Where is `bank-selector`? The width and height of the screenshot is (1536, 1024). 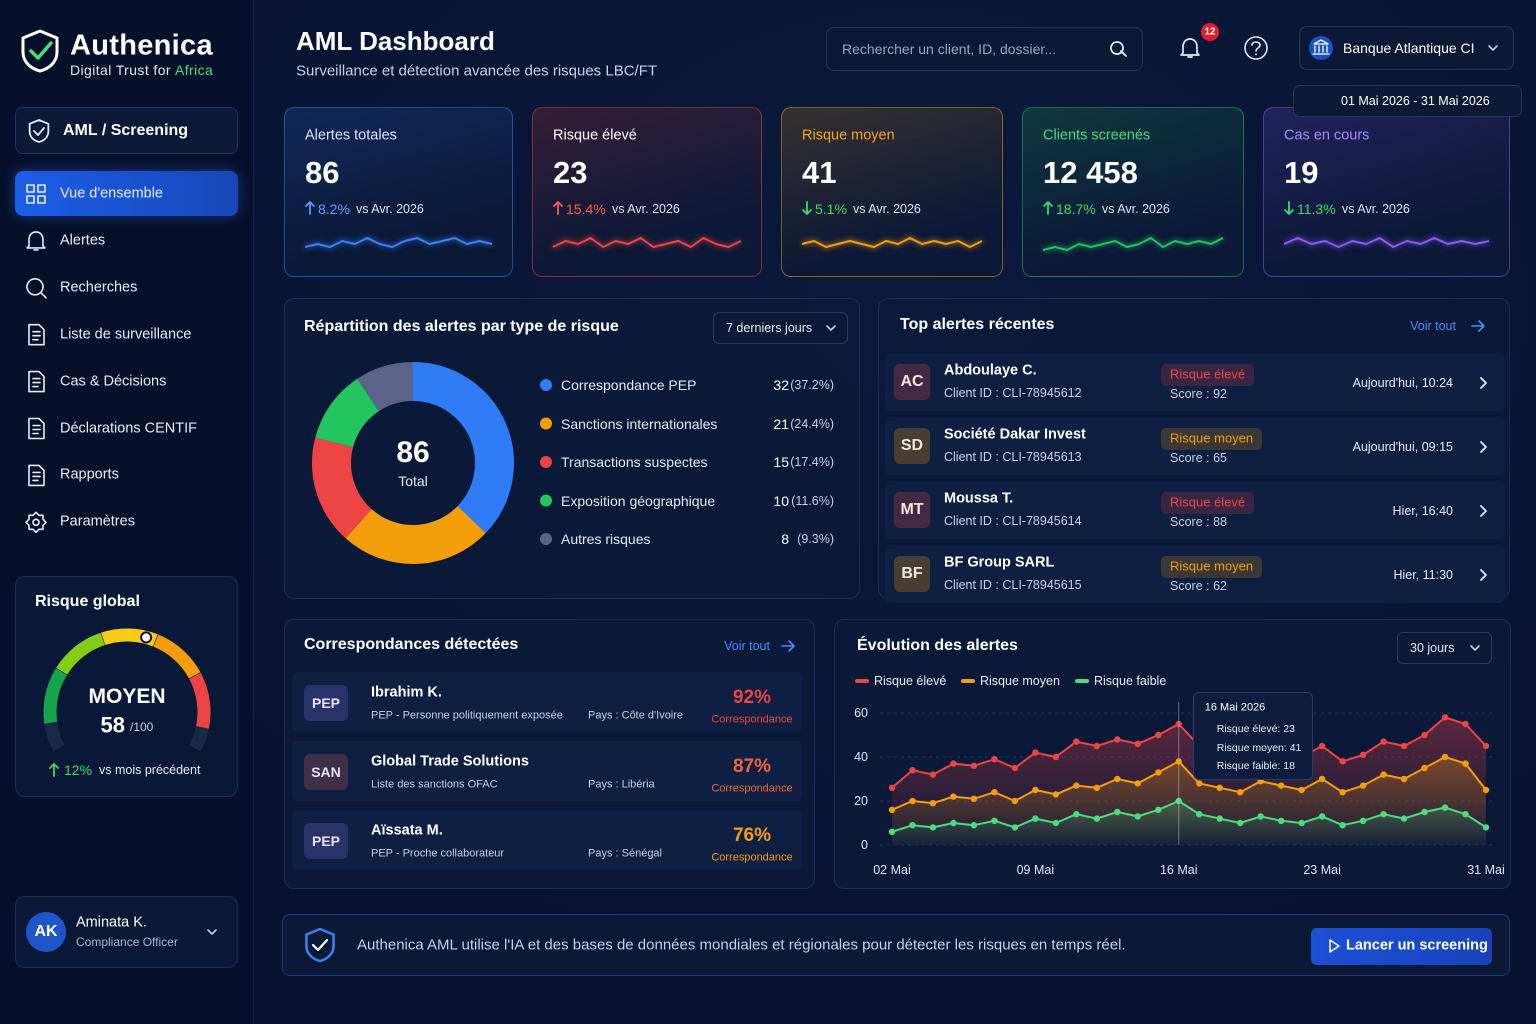 bank-selector is located at coordinates (1406, 48).